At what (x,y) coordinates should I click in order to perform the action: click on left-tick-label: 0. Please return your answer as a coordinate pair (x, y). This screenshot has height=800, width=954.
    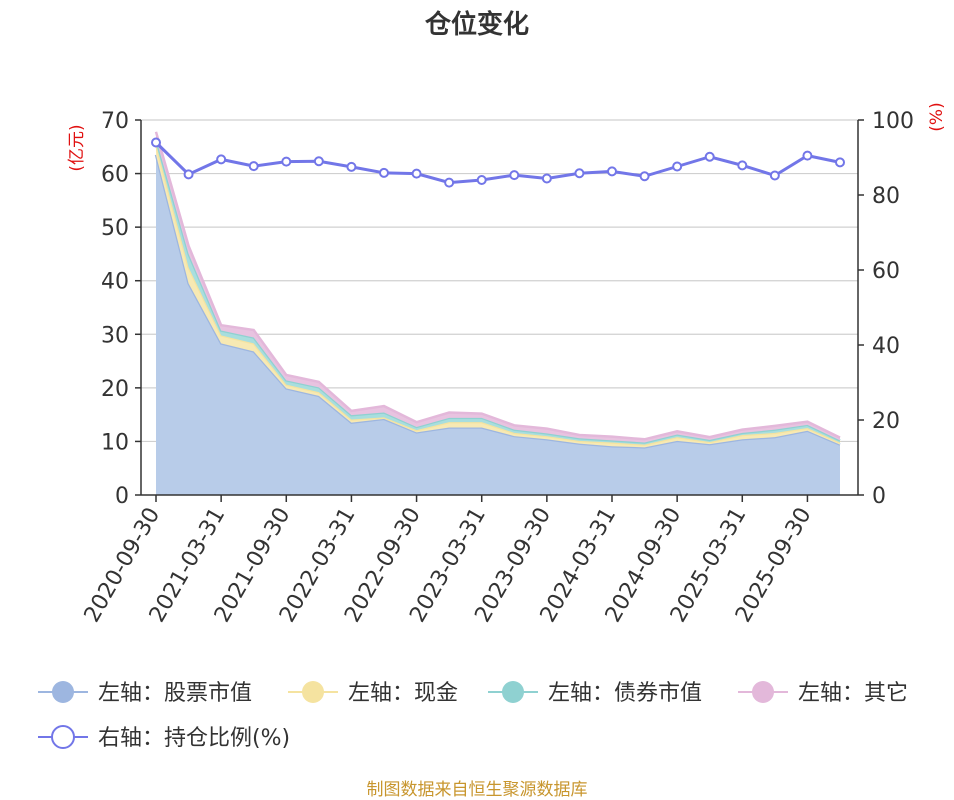
    Looking at the image, I should click on (122, 496).